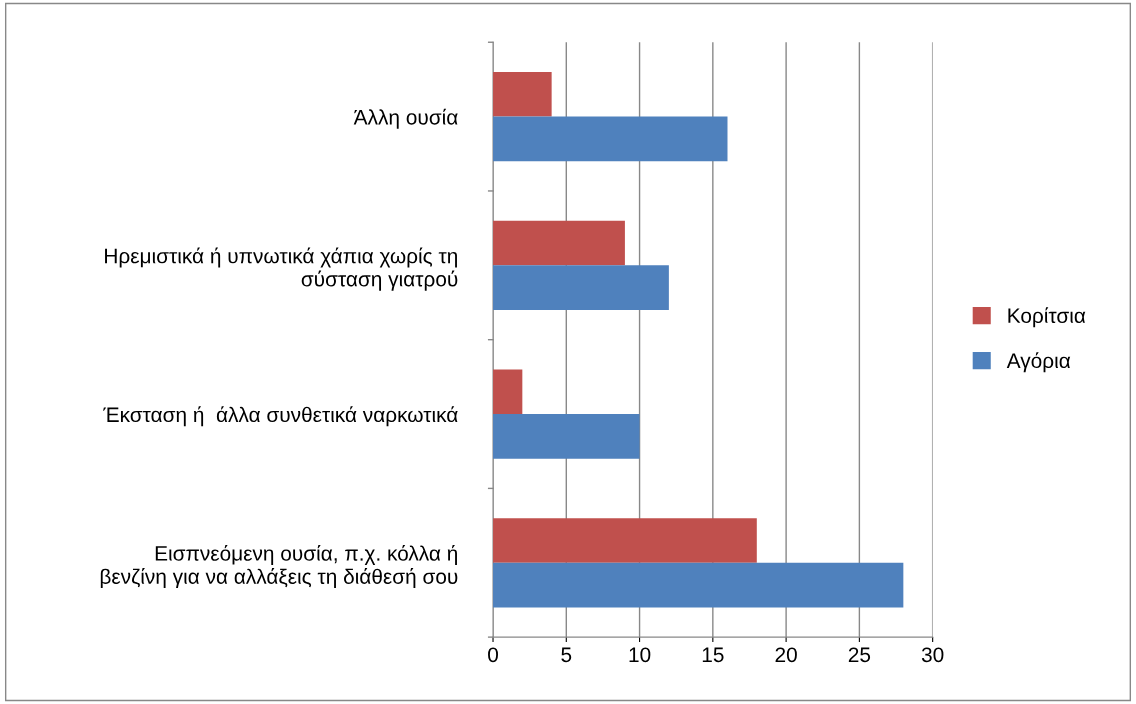  I want to click on legend-label: Κορίτσια, so click(1047, 317).